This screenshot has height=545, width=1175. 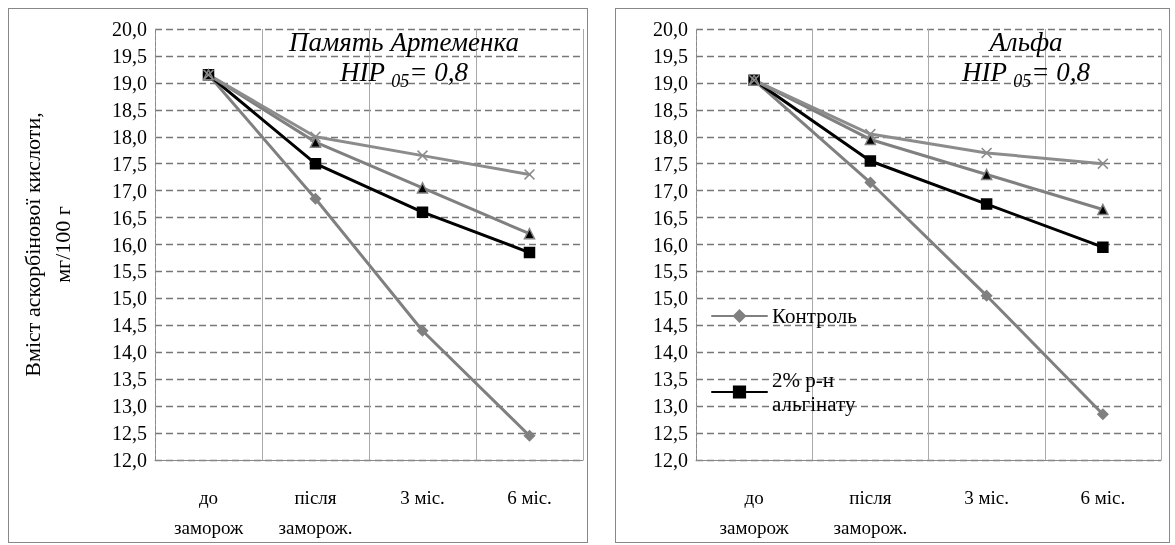 What do you see at coordinates (404, 42) in the screenshot?
I see `chart-title: Память Артеменка` at bounding box center [404, 42].